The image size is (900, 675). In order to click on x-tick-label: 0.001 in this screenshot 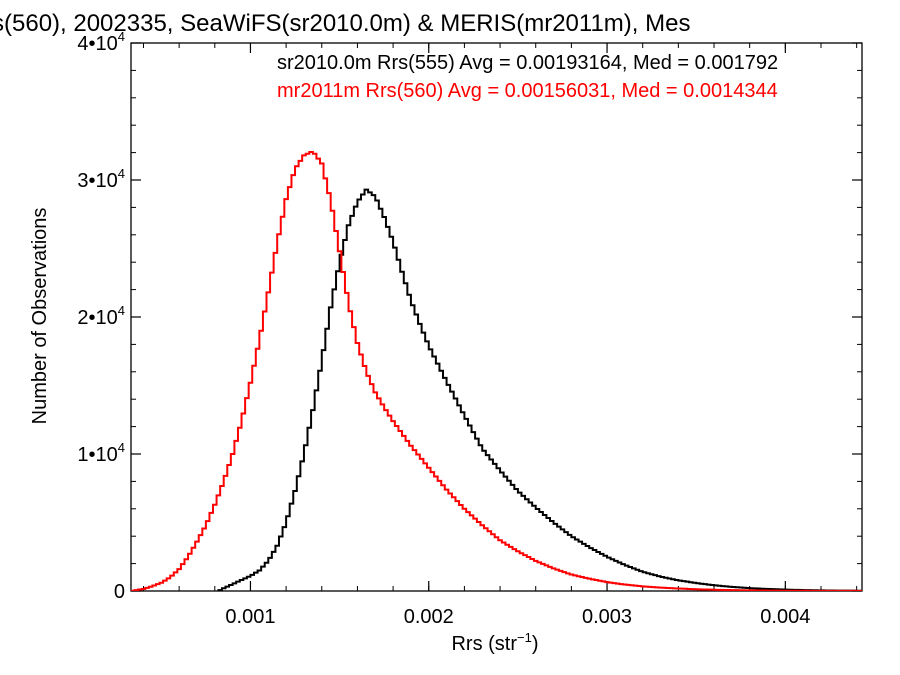, I will do `click(250, 617)`.